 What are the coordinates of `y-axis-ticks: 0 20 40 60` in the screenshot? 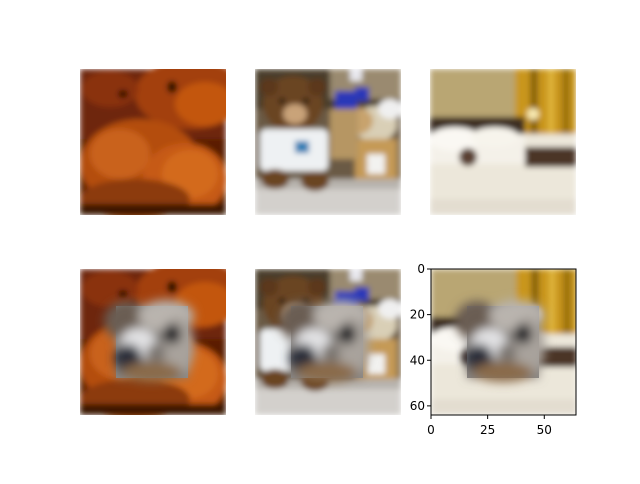 It's located at (420, 337).